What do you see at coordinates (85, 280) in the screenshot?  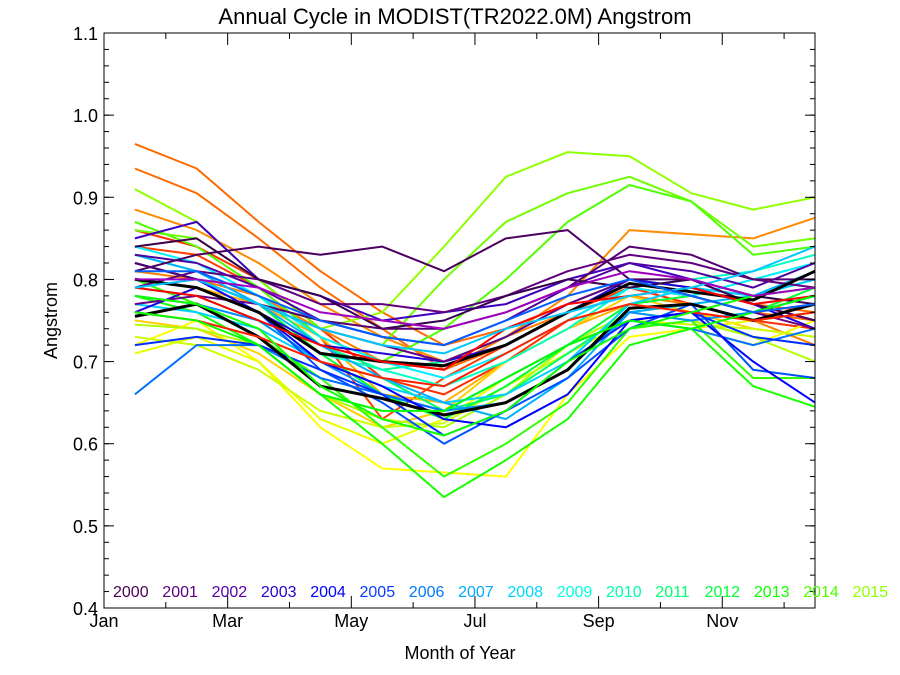 I see `y-tick-label: 0.8` at bounding box center [85, 280].